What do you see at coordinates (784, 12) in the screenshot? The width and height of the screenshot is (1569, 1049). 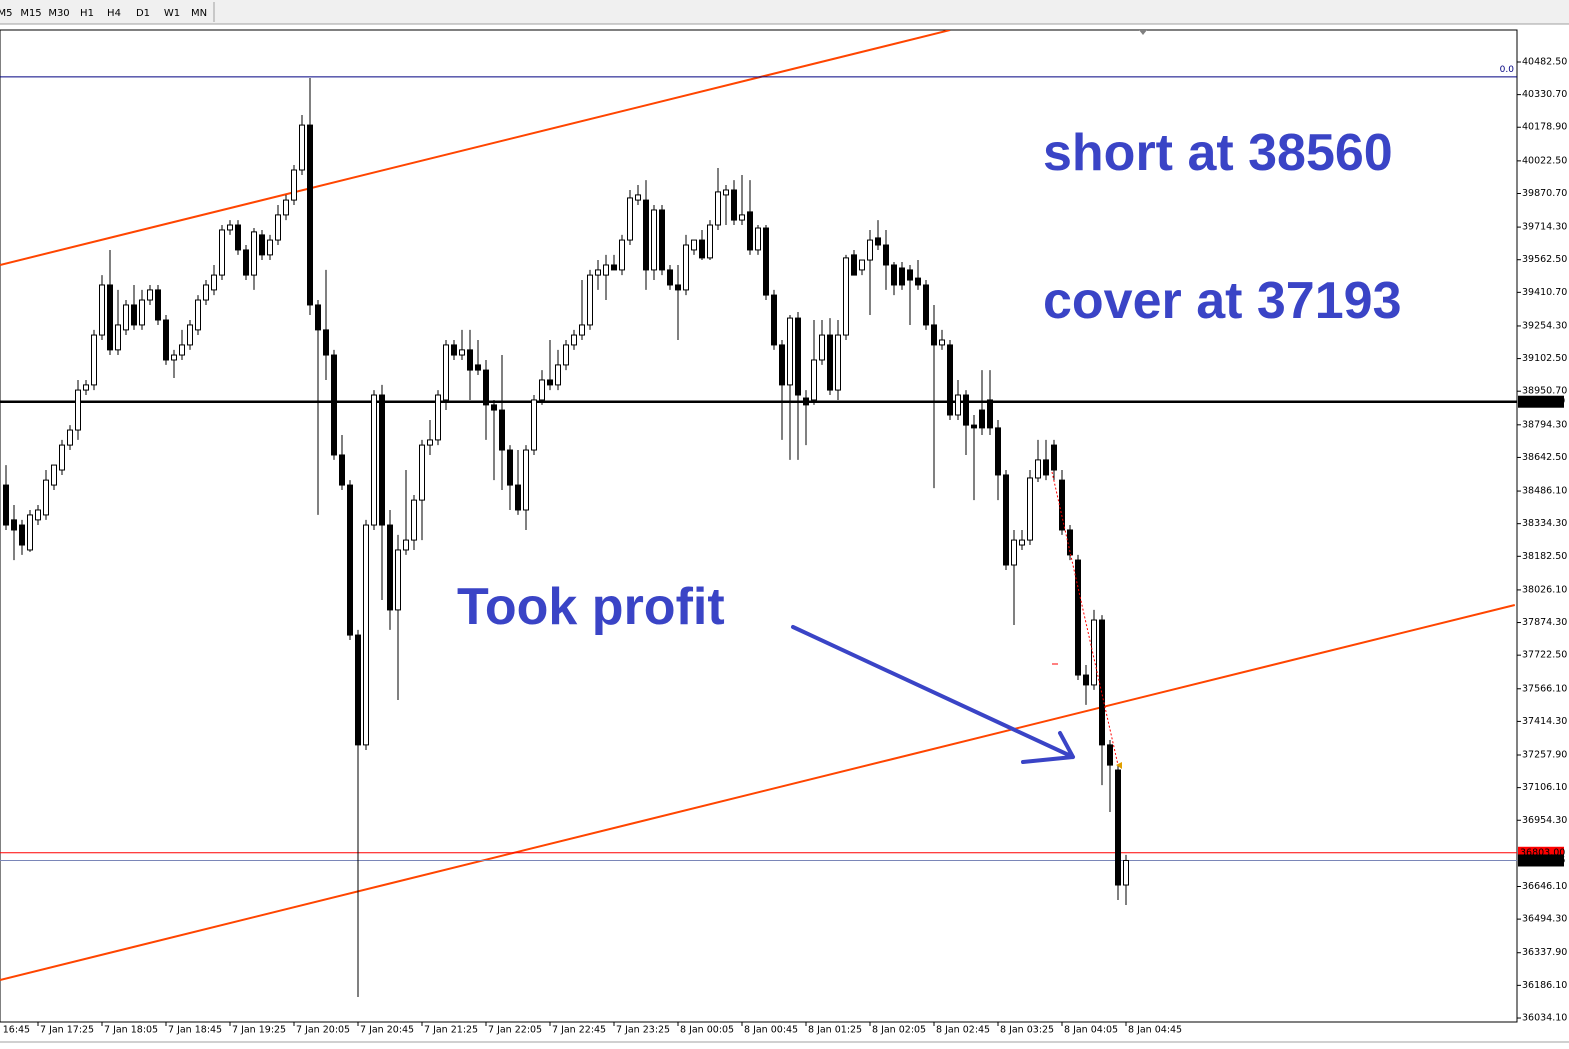 I see `toolbar` at bounding box center [784, 12].